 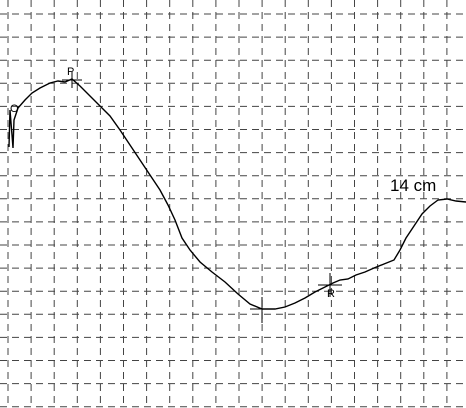 What do you see at coordinates (413, 185) in the screenshot?
I see `measurement-label: 14 cm` at bounding box center [413, 185].